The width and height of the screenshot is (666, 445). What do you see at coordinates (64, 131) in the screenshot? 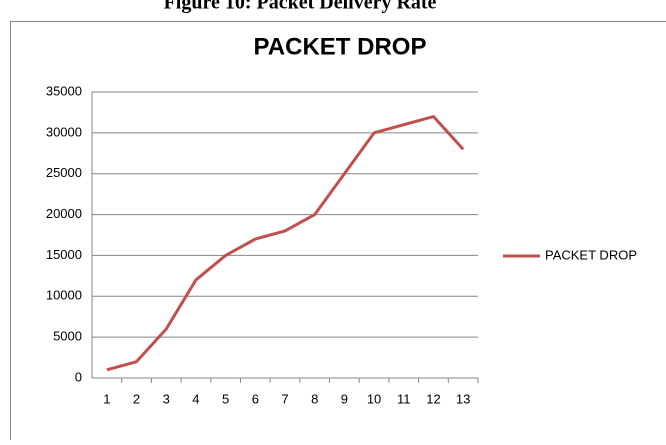
I see `y-tick-label: 30000` at bounding box center [64, 131].